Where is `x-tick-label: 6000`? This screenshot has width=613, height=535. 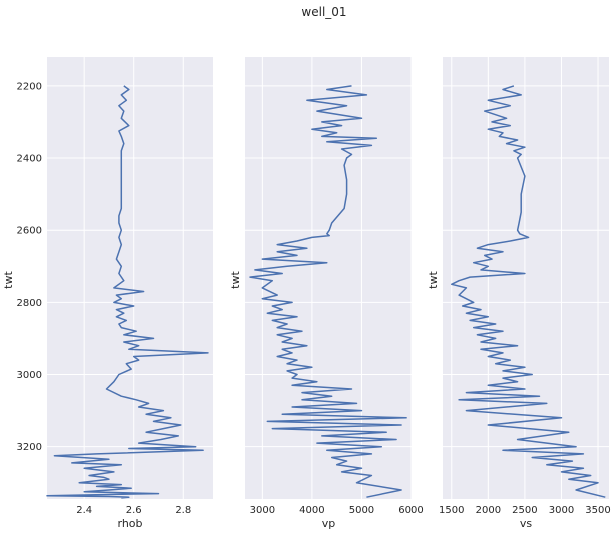 x-tick-label: 6000 is located at coordinates (410, 510).